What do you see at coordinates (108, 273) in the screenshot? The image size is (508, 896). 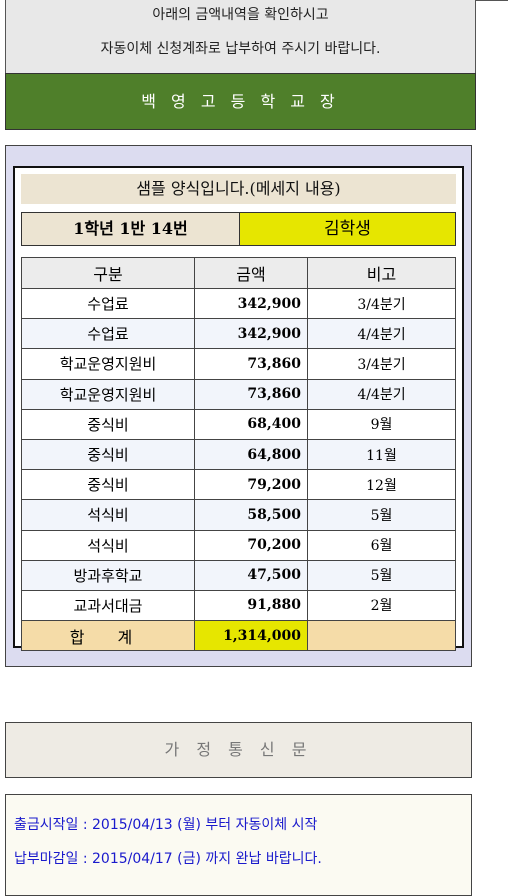 I see `header-item: 구분` at bounding box center [108, 273].